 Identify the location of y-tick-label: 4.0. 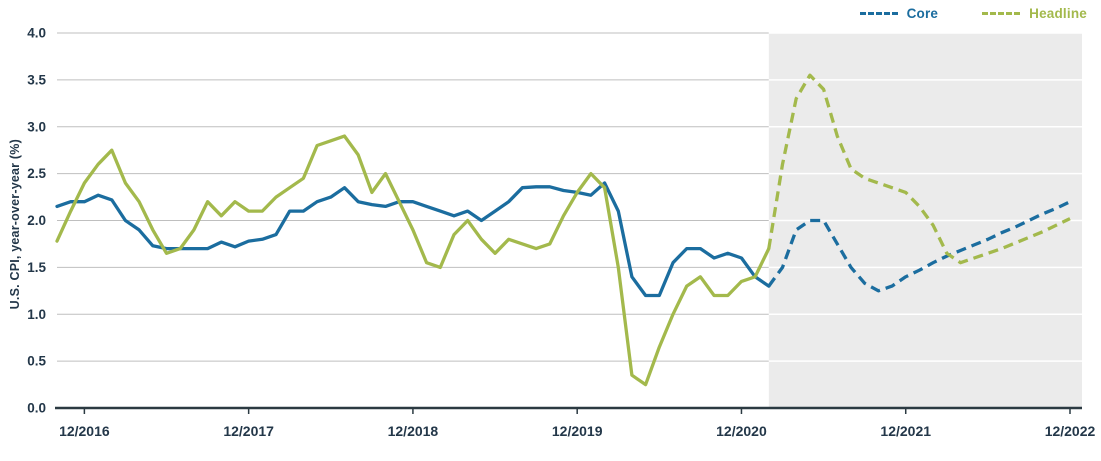
(36, 33).